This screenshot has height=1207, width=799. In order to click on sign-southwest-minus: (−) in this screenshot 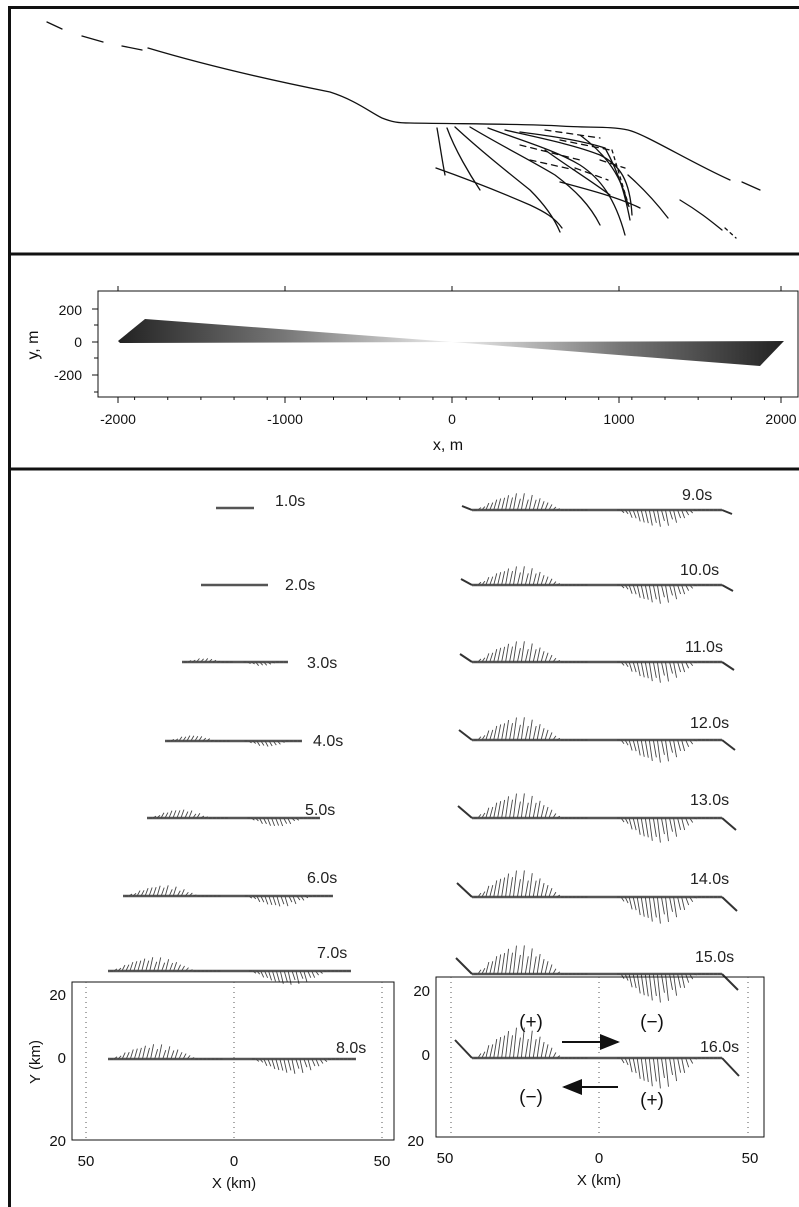, I will do `click(531, 1097)`.